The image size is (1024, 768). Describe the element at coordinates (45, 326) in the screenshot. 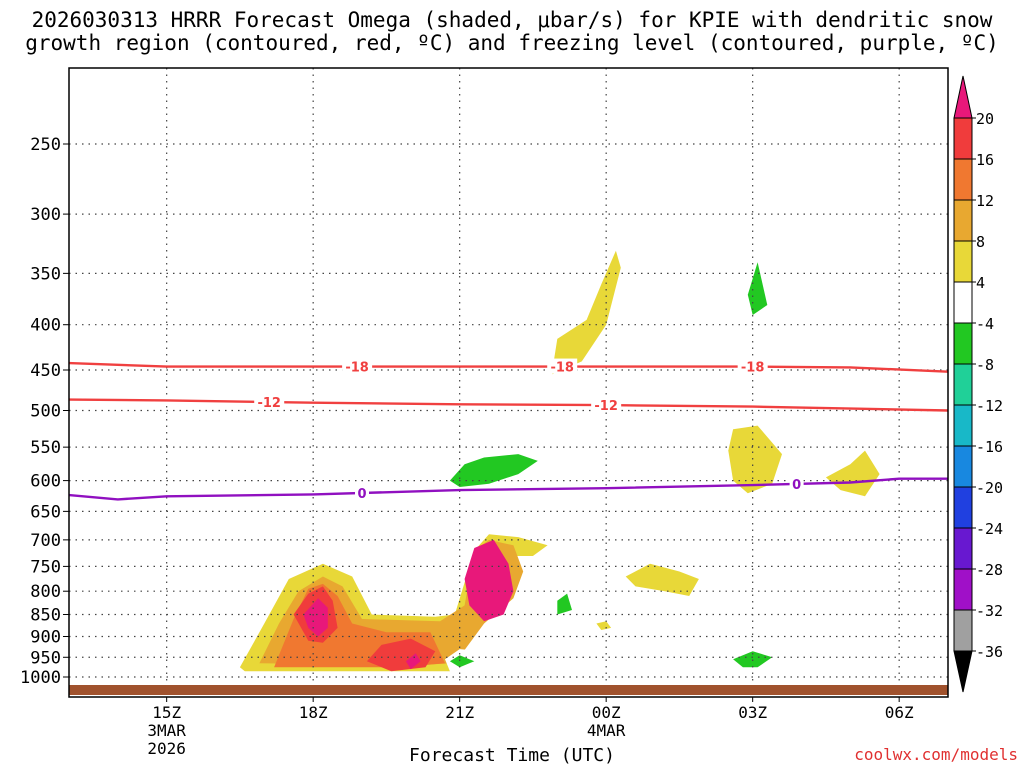

I see `y-tick-label-400: 400` at that location.